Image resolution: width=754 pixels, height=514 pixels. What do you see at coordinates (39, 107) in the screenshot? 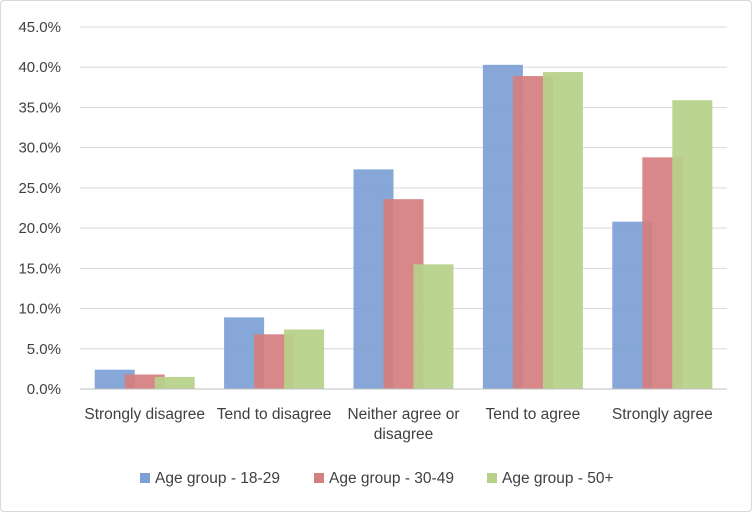
I see `y-tick-label: 35.0%` at bounding box center [39, 107].